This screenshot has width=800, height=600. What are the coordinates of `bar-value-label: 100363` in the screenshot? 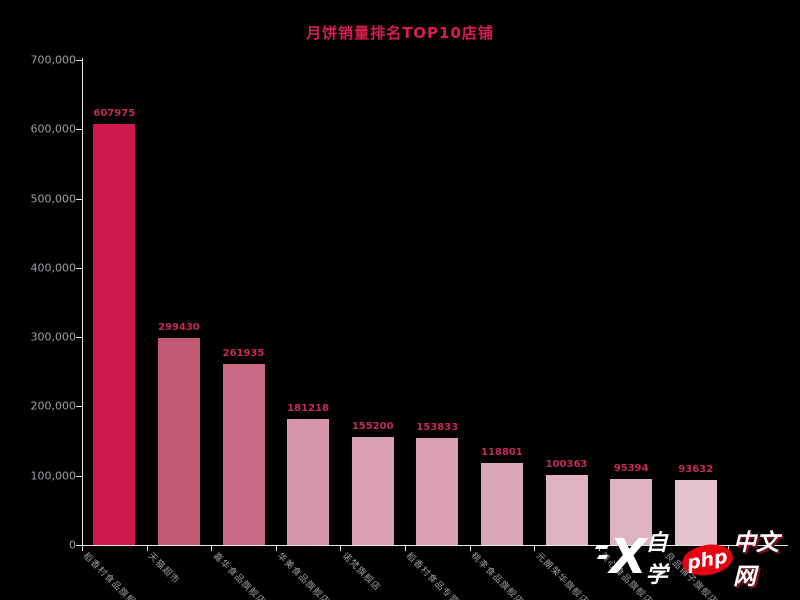 It's located at (566, 465).